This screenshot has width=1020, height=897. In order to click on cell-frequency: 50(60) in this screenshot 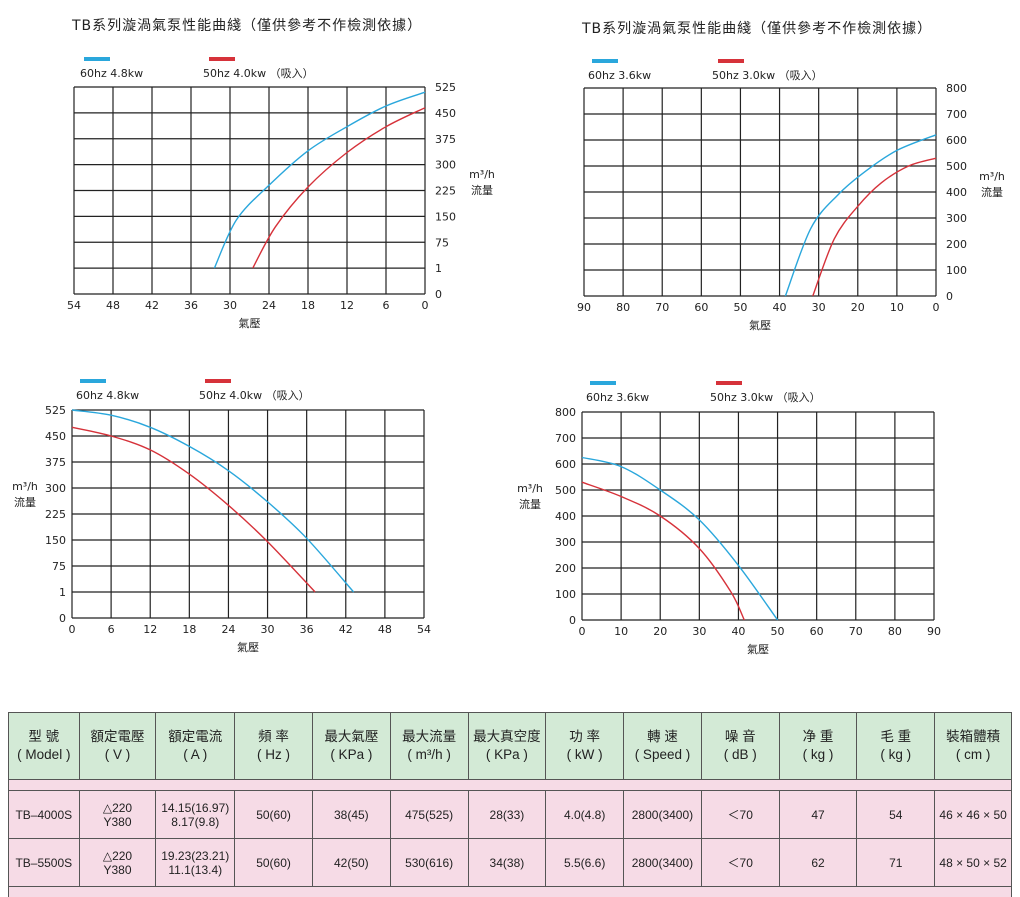, I will do `click(273, 862)`.